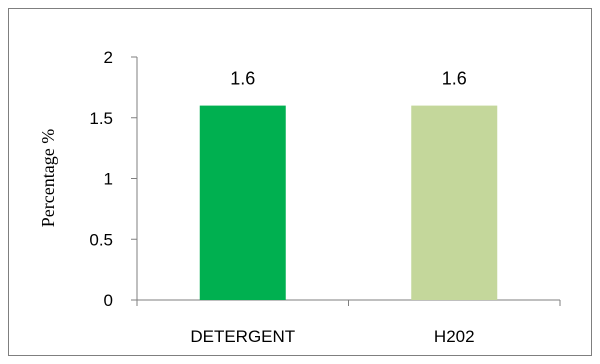  What do you see at coordinates (101, 239) in the screenshot?
I see `y-tick-label: 0.5` at bounding box center [101, 239].